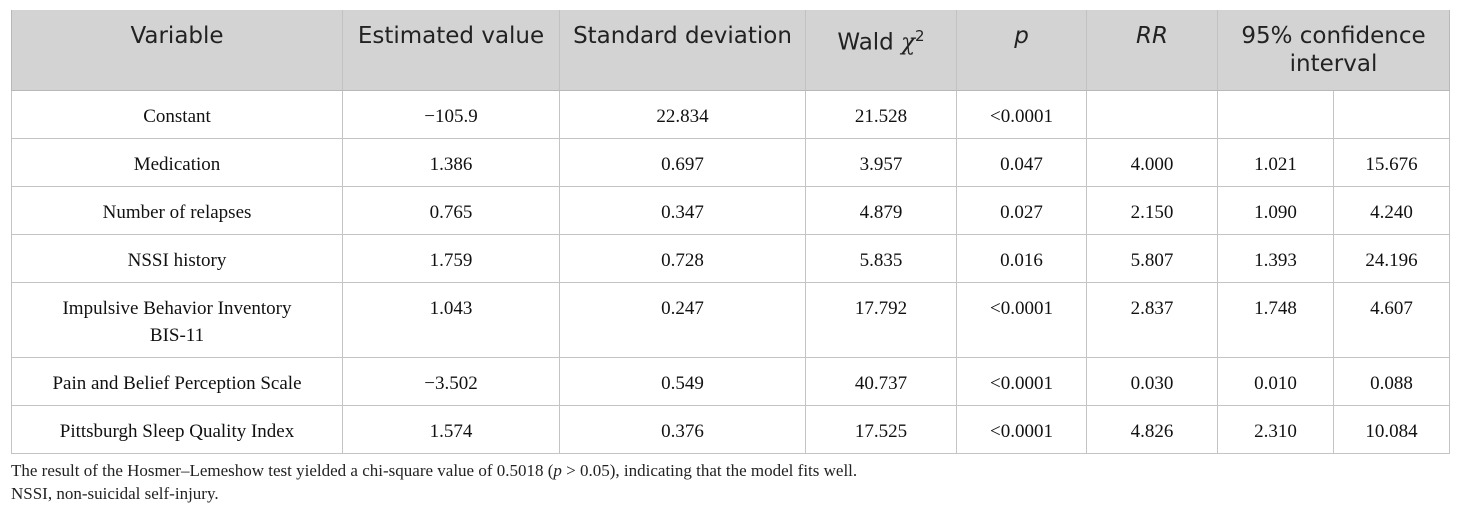 The image size is (1460, 515). What do you see at coordinates (1152, 210) in the screenshot?
I see `cell-rr: 2.150` at bounding box center [1152, 210].